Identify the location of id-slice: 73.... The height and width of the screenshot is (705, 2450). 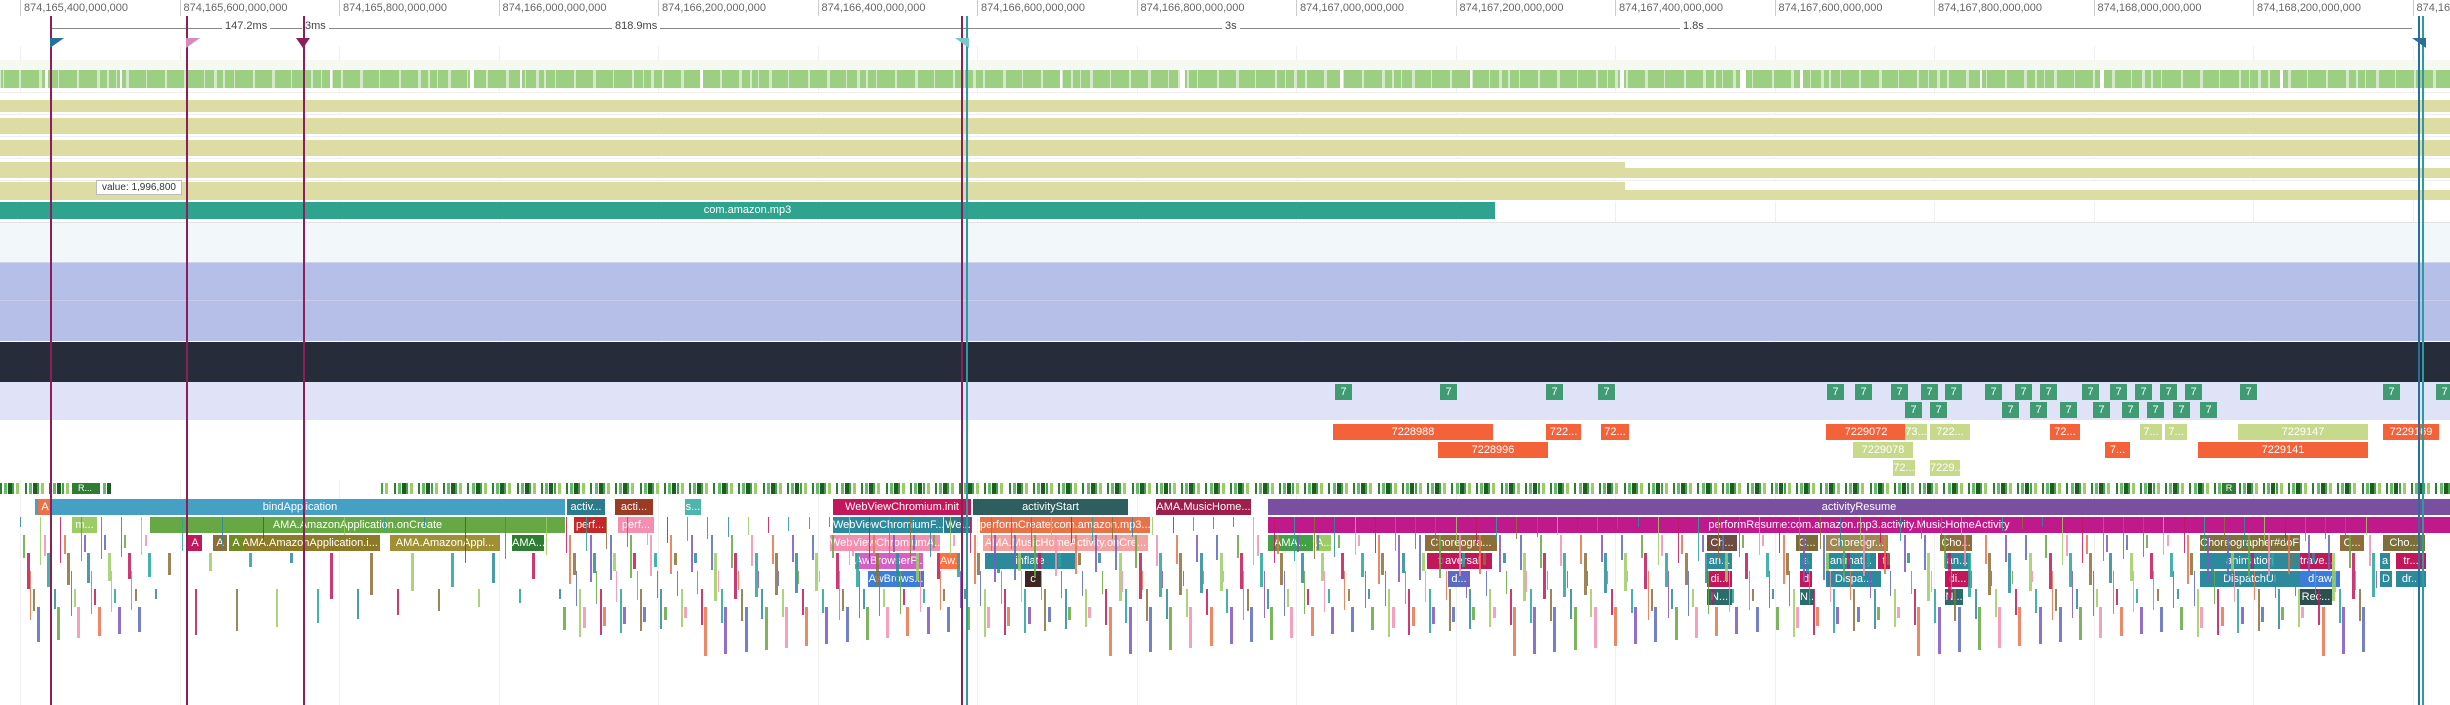
(1916, 432).